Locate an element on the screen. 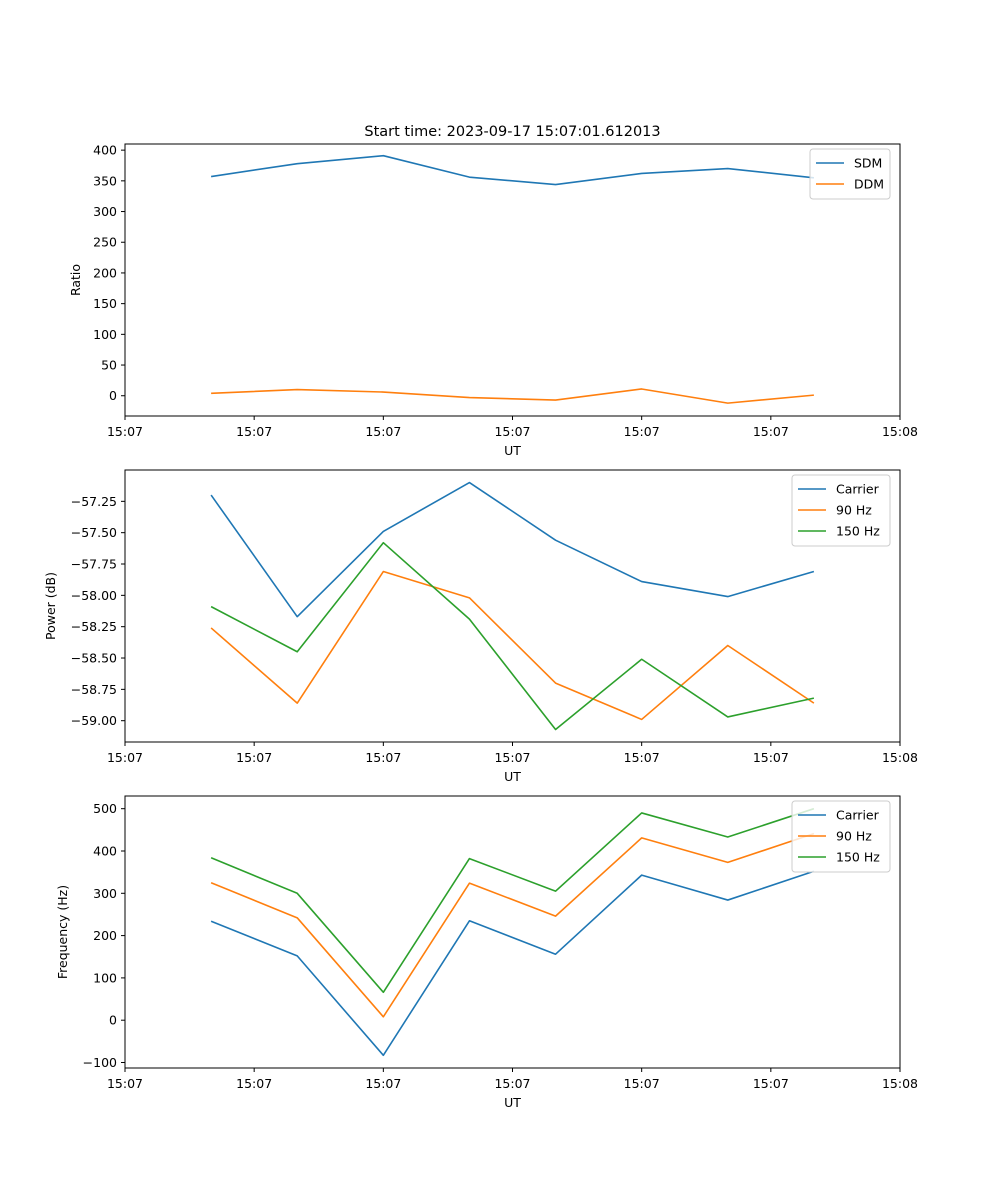 The height and width of the screenshot is (1200, 1000). y-tick-label: 50 is located at coordinates (109, 365).